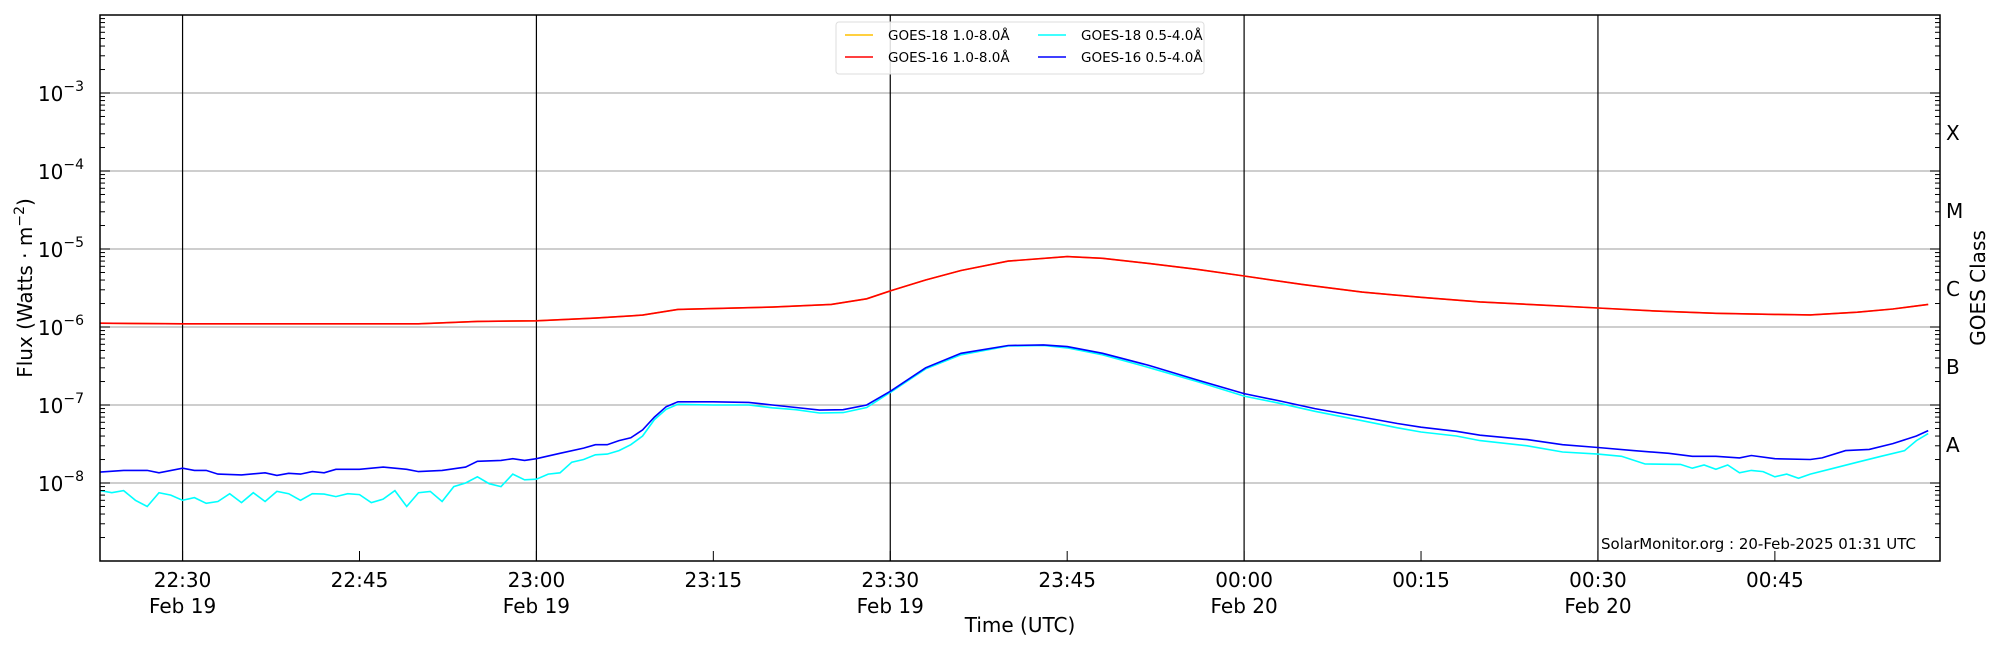 Image resolution: width=2000 pixels, height=650 pixels. What do you see at coordinates (73, 477) in the screenshot?
I see `y-tick-exponent: −8` at bounding box center [73, 477].